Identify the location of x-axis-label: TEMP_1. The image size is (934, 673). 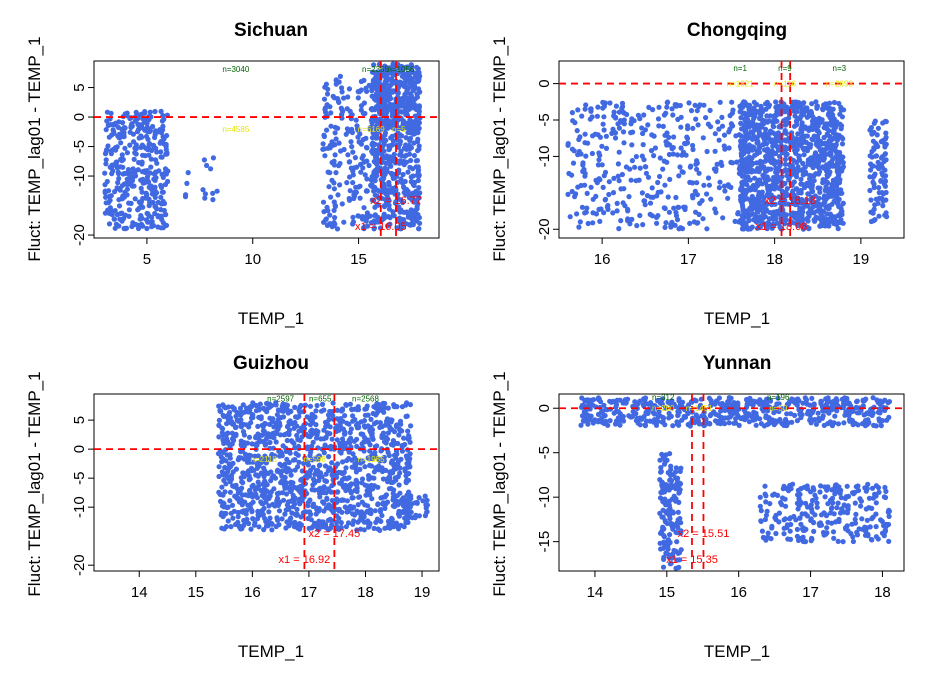
(737, 318).